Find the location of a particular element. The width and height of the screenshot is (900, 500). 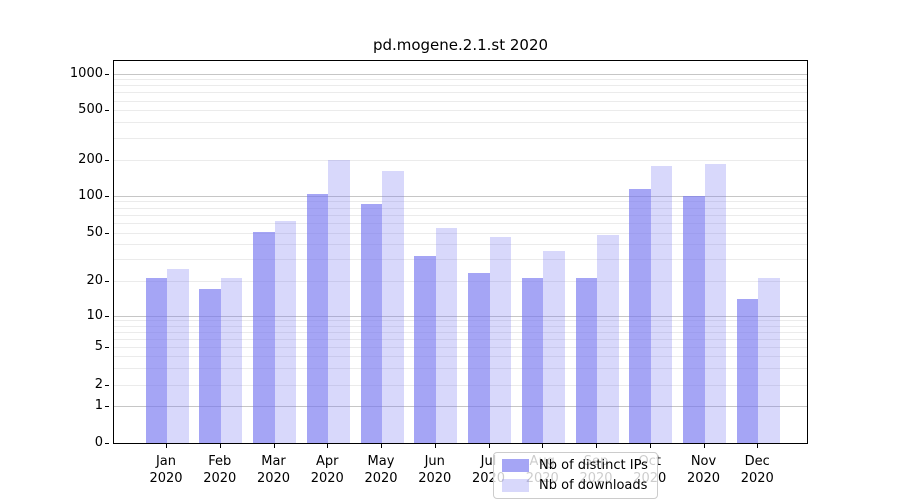

bar-nb-of-downloads-aug-2020 is located at coordinates (554, 347).